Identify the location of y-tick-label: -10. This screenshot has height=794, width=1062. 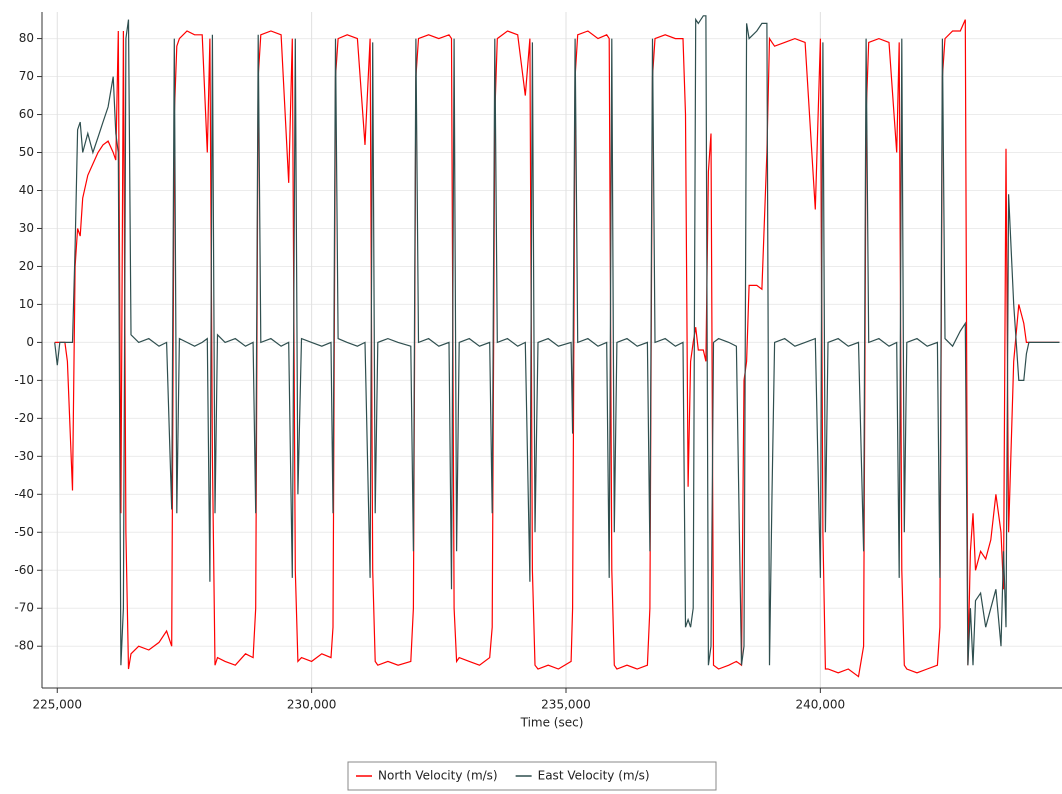
(24, 380).